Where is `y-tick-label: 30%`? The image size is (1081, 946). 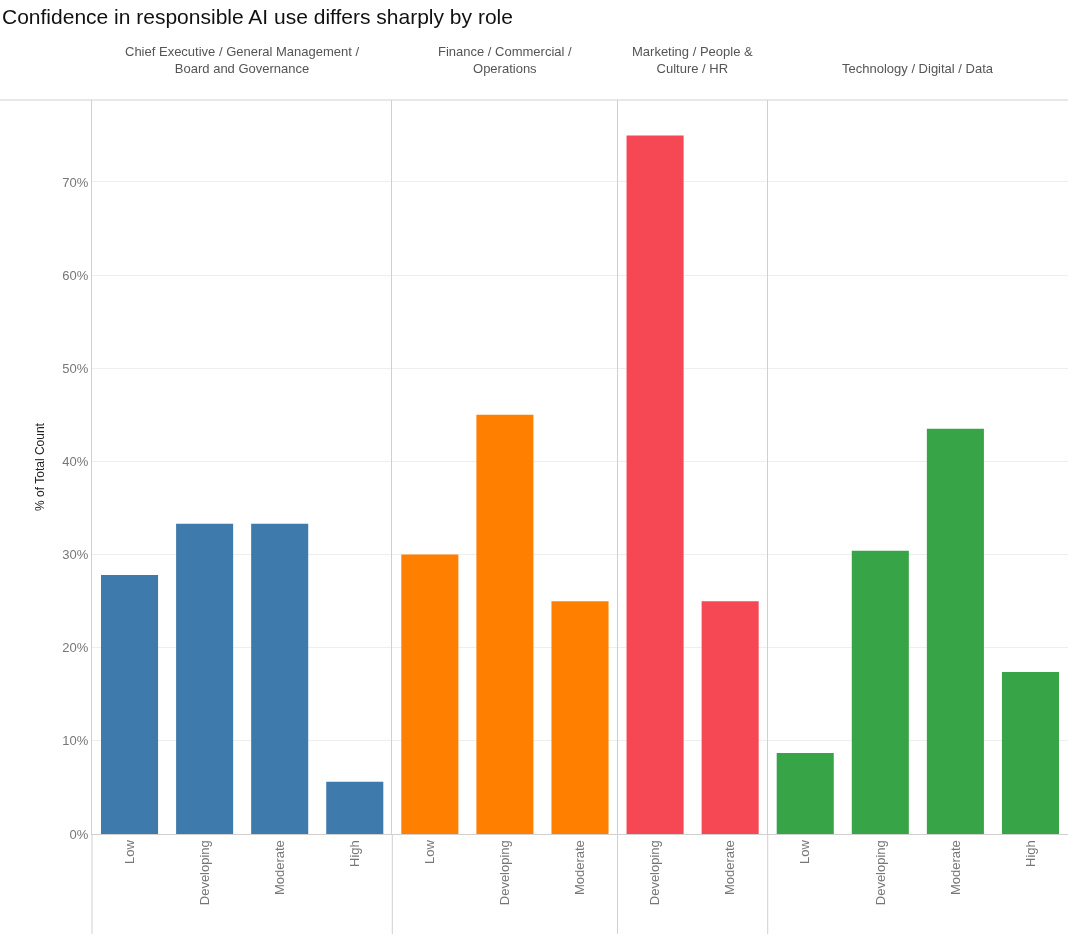
y-tick-label: 30% is located at coordinates (75, 555).